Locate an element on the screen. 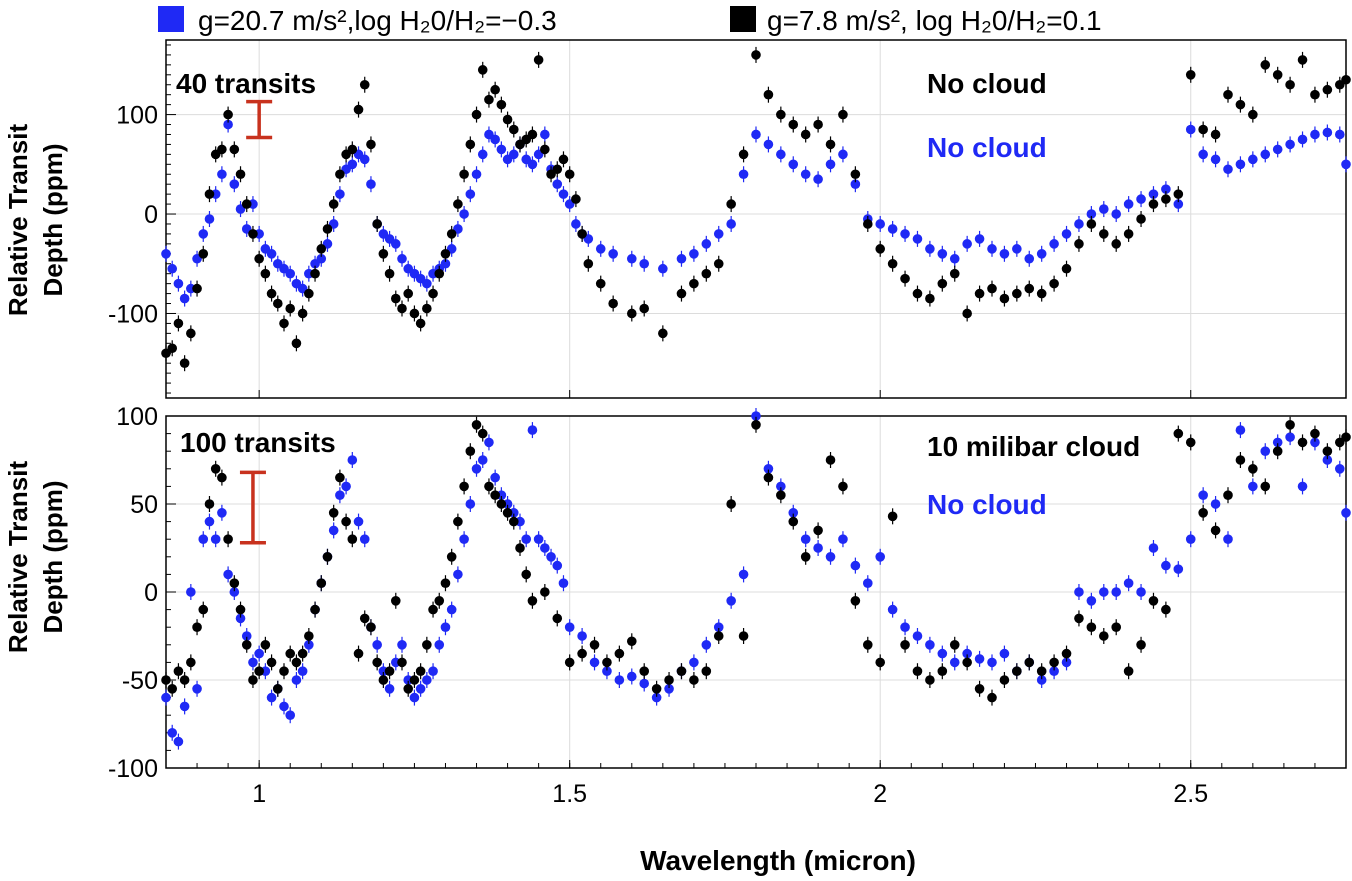 The width and height of the screenshot is (1352, 881). x-tick-label: 2 is located at coordinates (880, 794).